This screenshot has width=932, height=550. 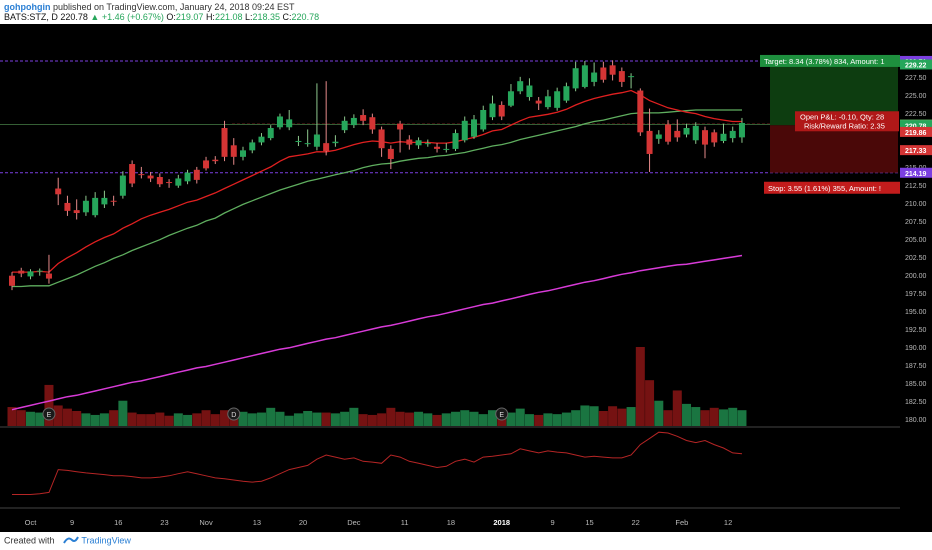 What do you see at coordinates (916, 204) in the screenshot?
I see `price-tick-label: 210.00` at bounding box center [916, 204].